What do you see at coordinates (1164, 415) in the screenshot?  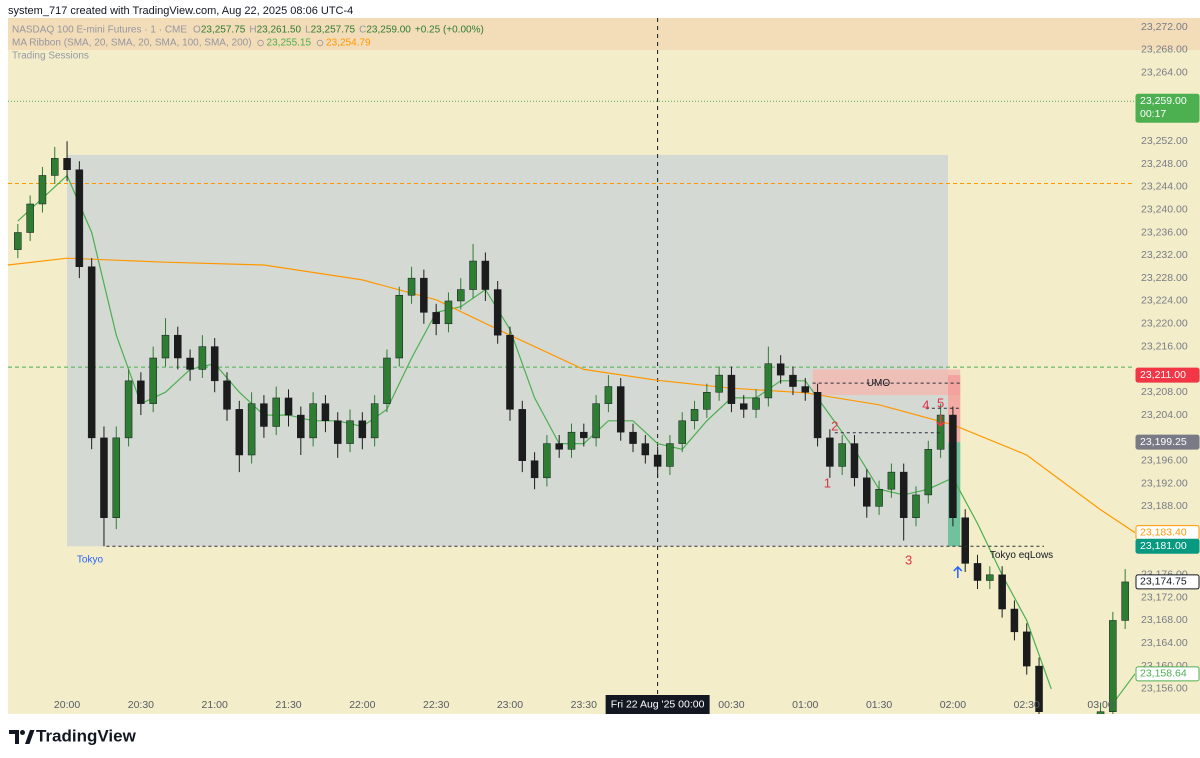 I see `y-tick-label: 23,204.00` at bounding box center [1164, 415].